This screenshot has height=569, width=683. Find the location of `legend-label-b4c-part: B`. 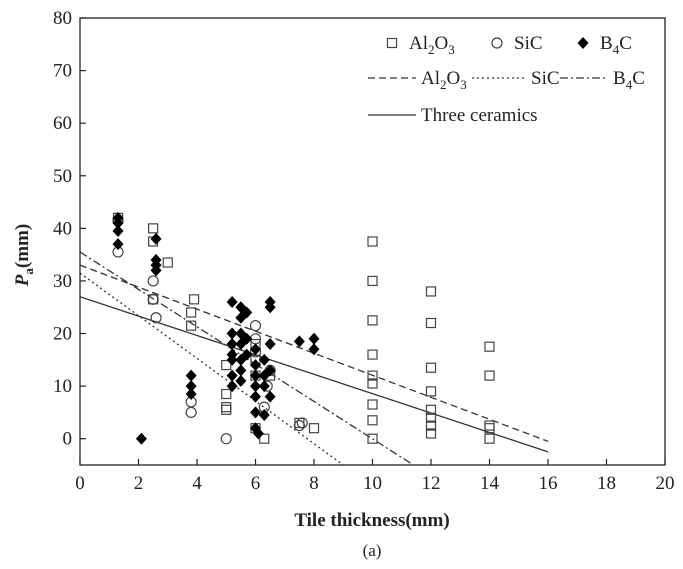

legend-label-b4c-part: B is located at coordinates (606, 43).